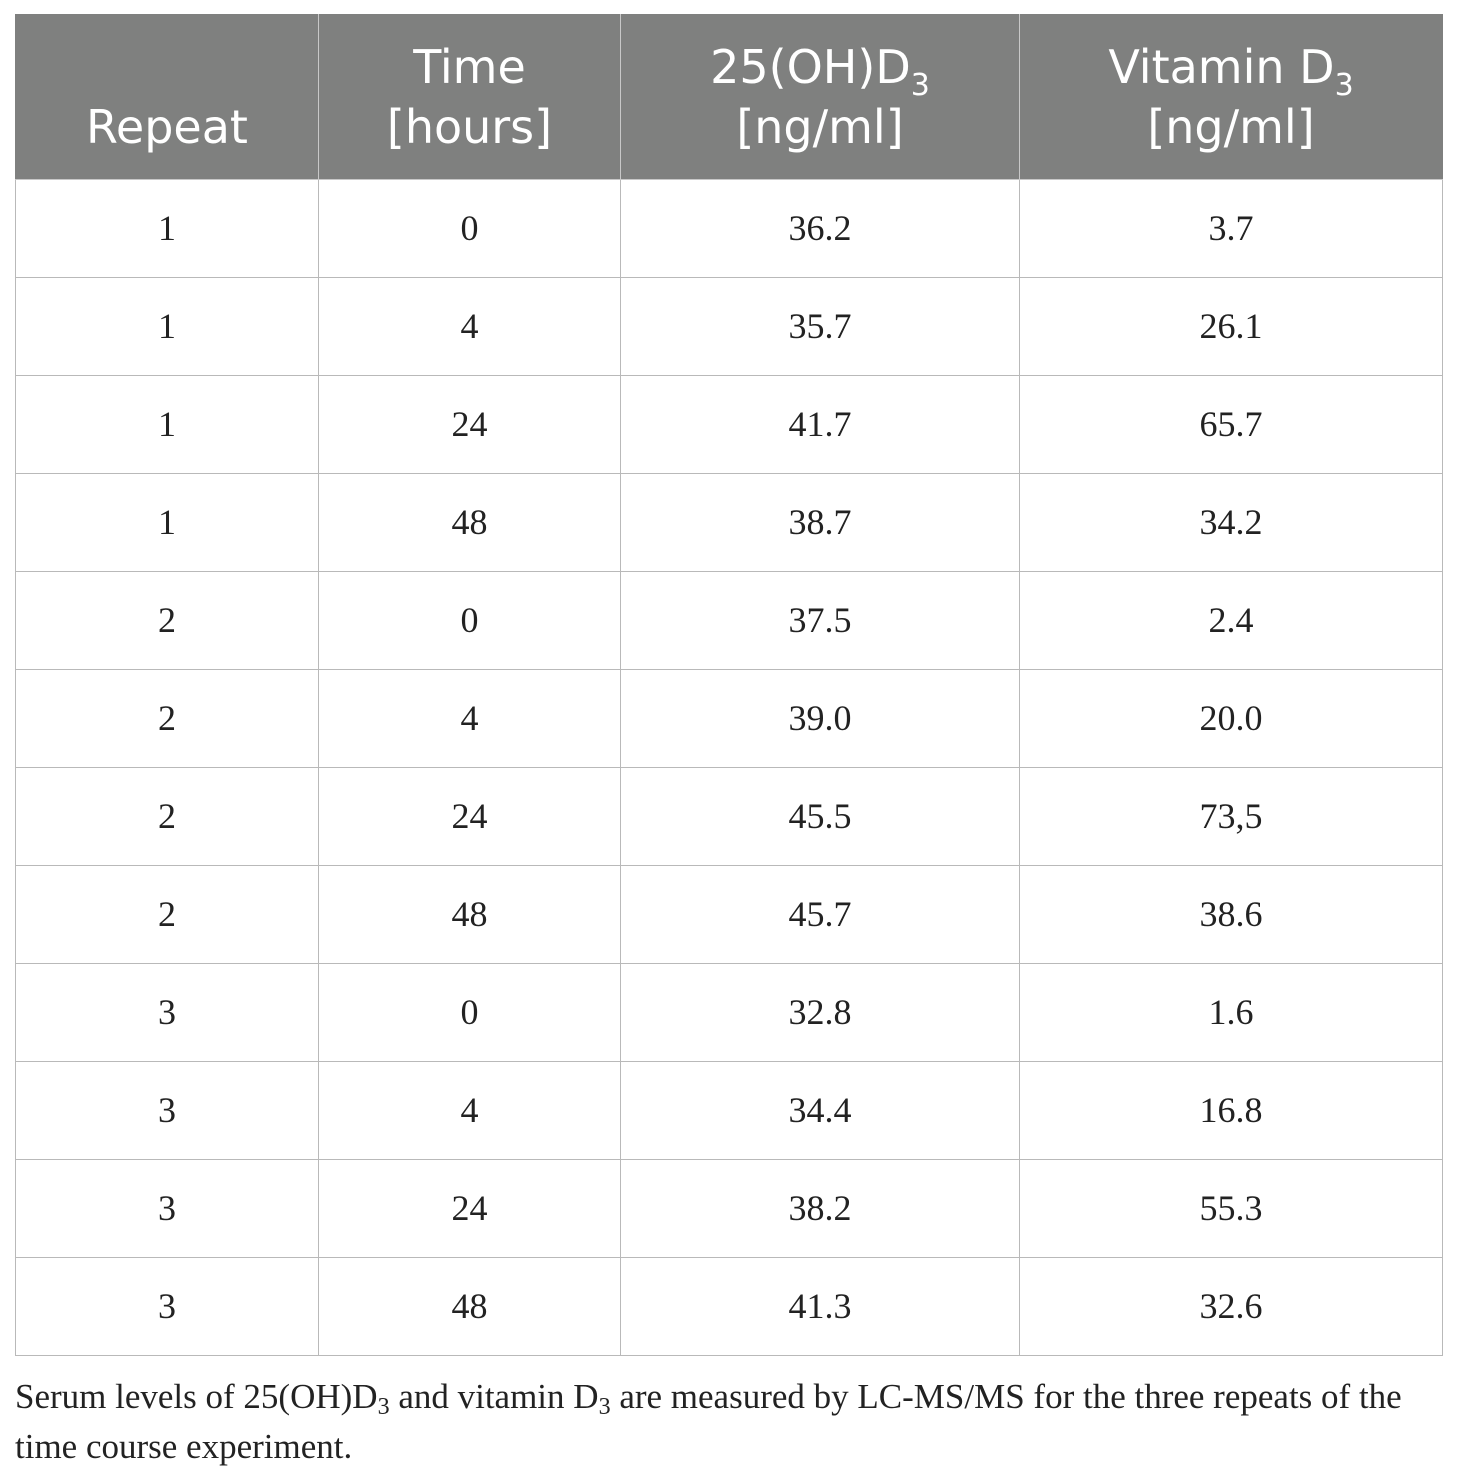 The width and height of the screenshot is (1460, 1482). What do you see at coordinates (820, 228) in the screenshot?
I see `cell-25ohd3: 36.2` at bounding box center [820, 228].